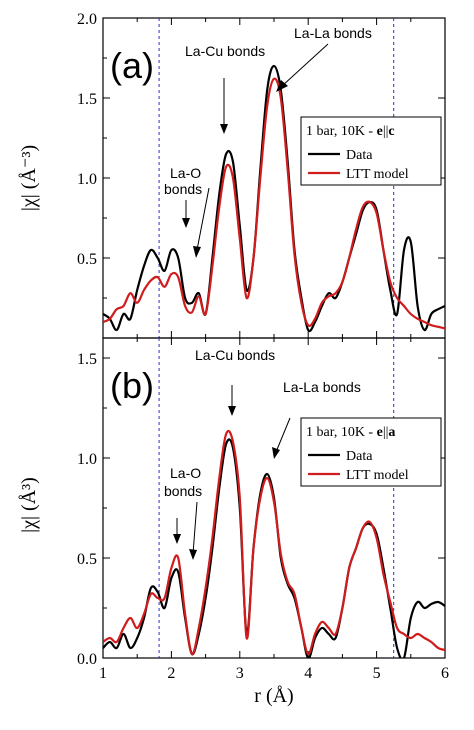 Image resolution: width=474 pixels, height=730 pixels. I want to click on panel-b-legend-title: 1 bar, 10K - e||a, so click(350, 432).